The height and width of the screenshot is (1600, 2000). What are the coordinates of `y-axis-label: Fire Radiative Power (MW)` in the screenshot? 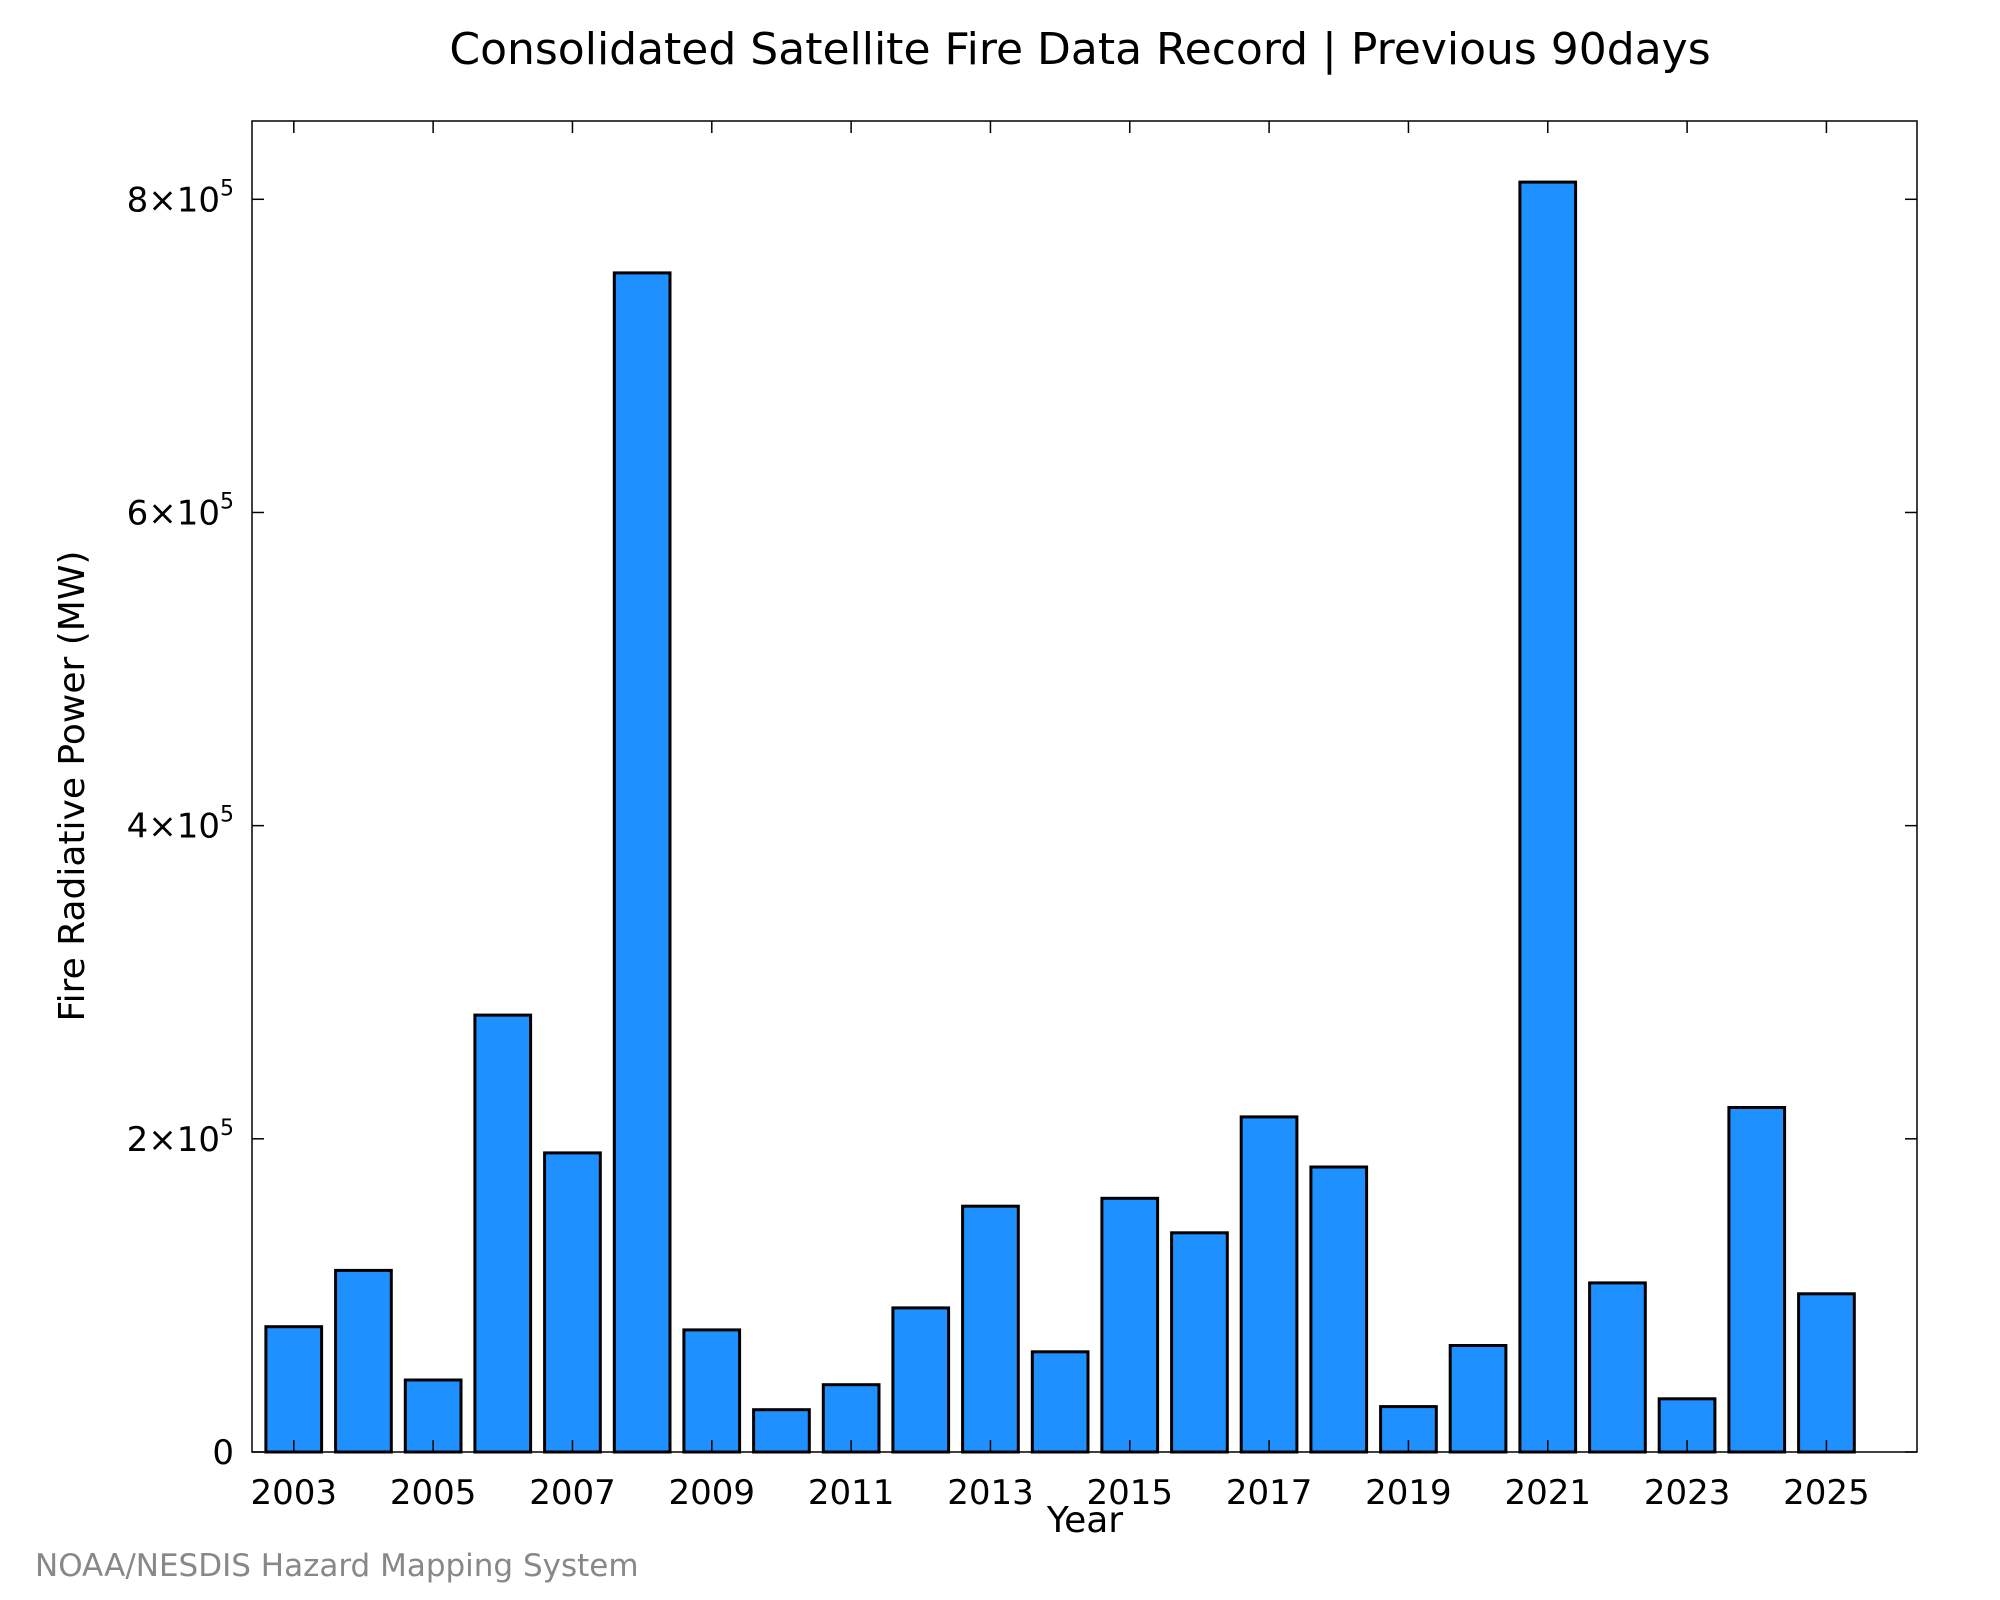 It's located at (72, 786).